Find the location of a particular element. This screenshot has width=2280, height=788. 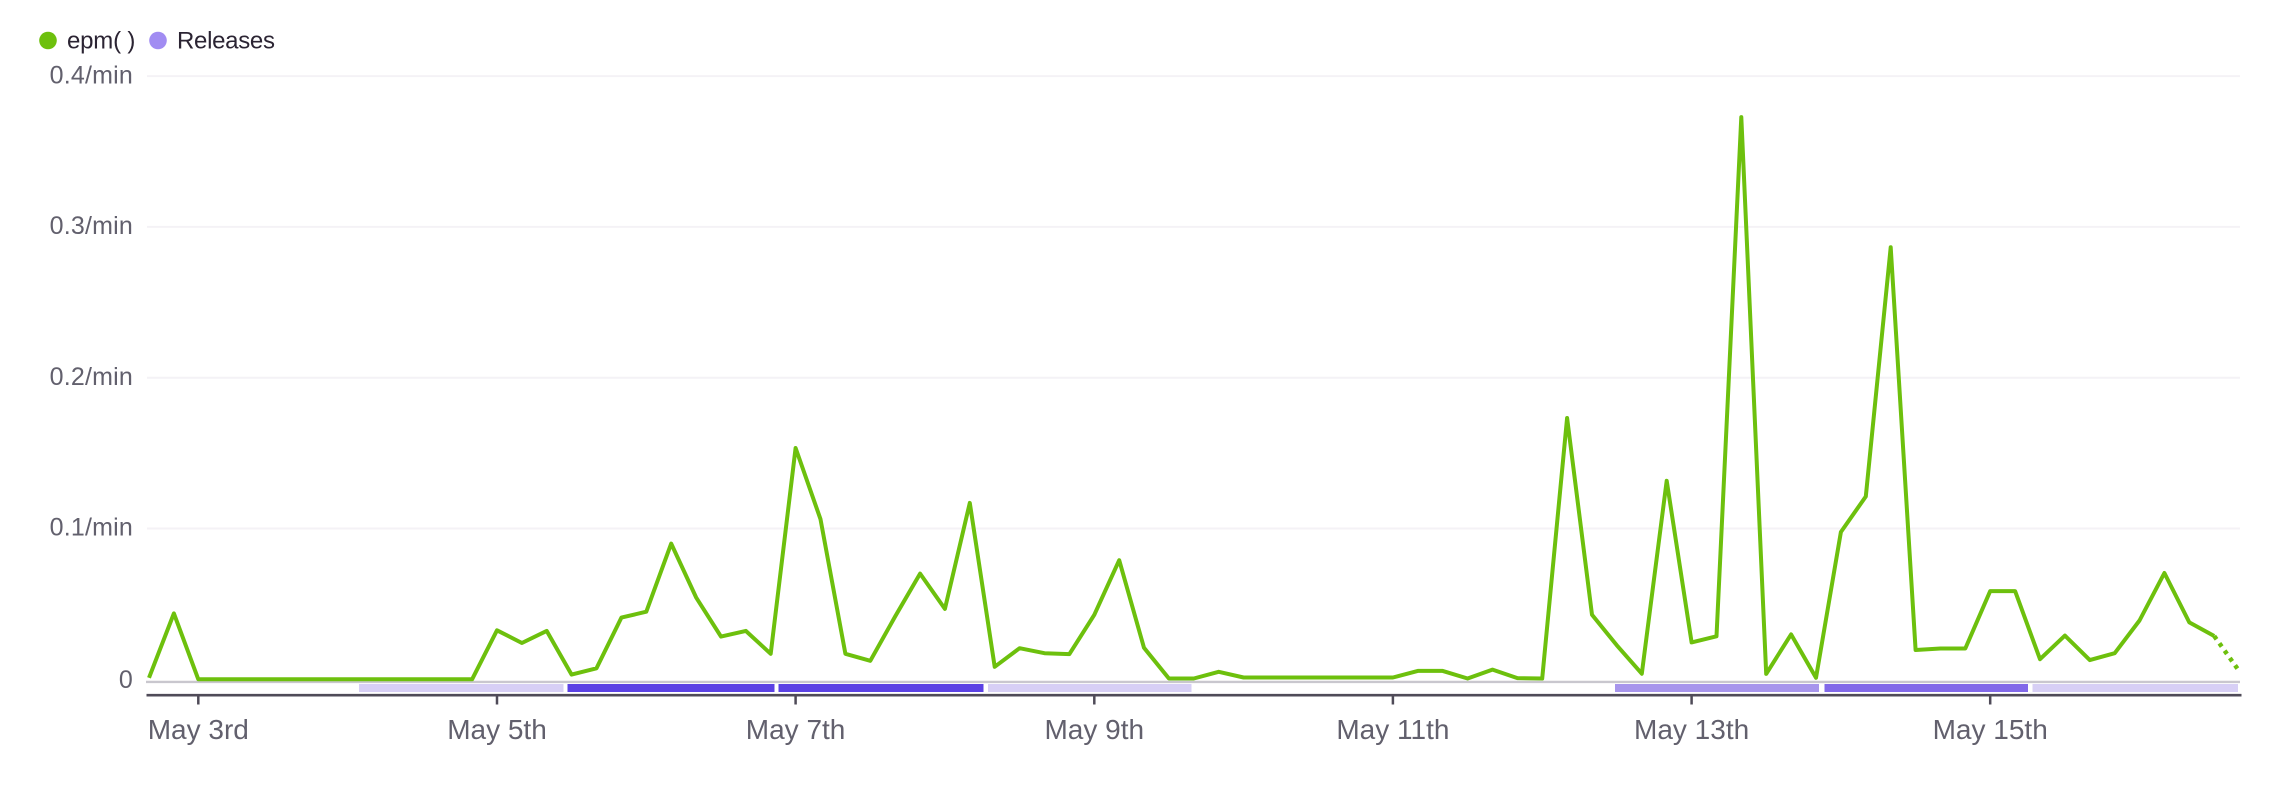

svg-text: May 15th is located at coordinates (1990, 729).